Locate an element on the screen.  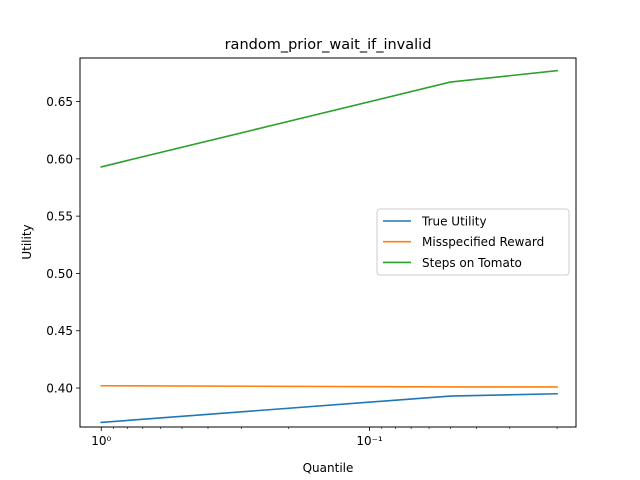
legend-label: True Utility is located at coordinates (454, 222).